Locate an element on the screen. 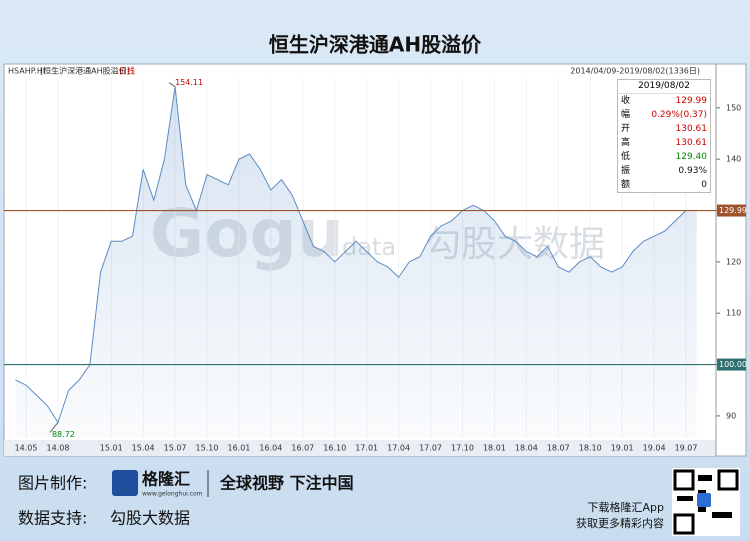 The height and width of the screenshot is (541, 750). max-pointer is located at coordinates (172, 85).